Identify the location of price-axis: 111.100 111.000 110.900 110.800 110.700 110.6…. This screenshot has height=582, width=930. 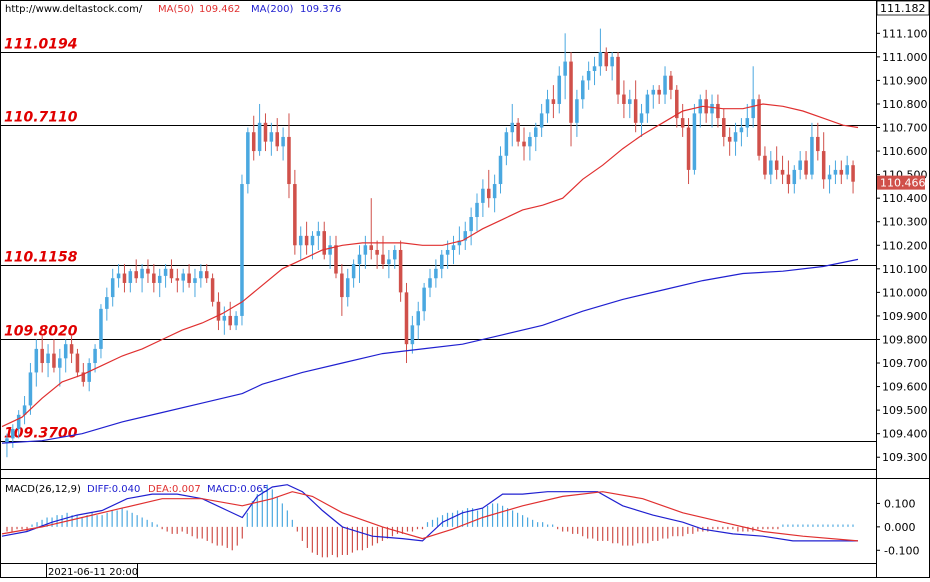
(902, 245).